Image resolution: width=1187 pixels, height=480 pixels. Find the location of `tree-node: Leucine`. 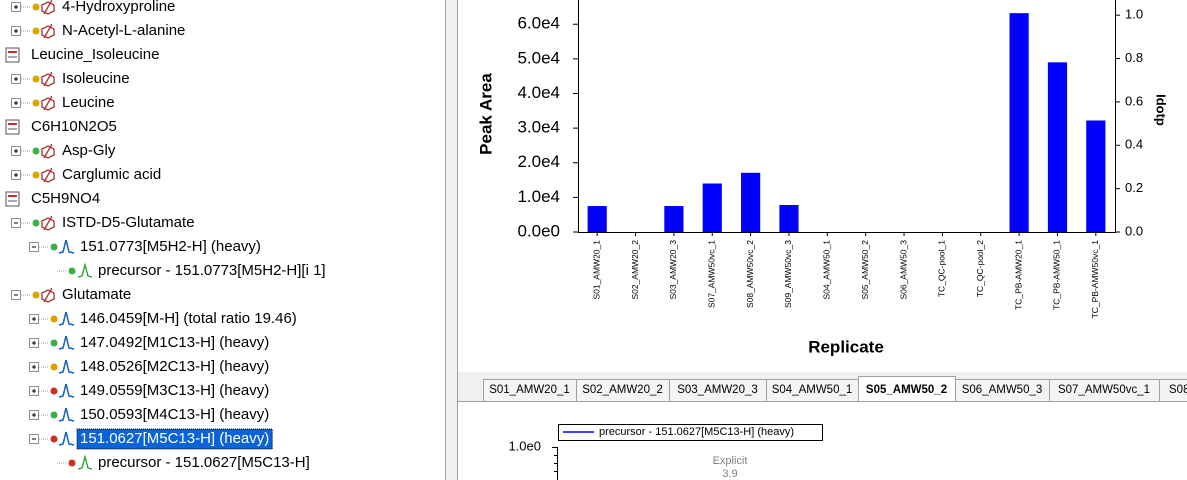

tree-node: Leucine is located at coordinates (63, 102).